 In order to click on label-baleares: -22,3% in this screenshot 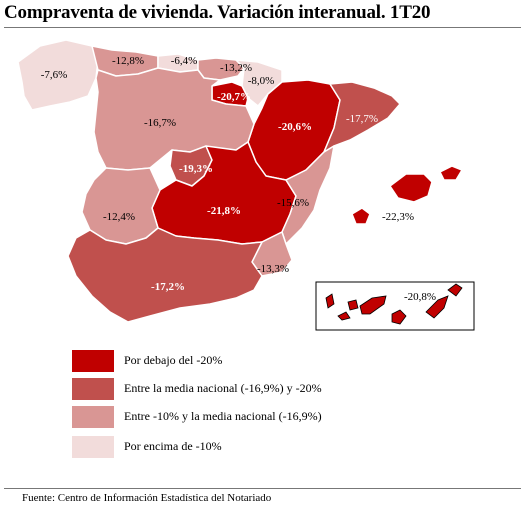, I will do `click(398, 217)`.